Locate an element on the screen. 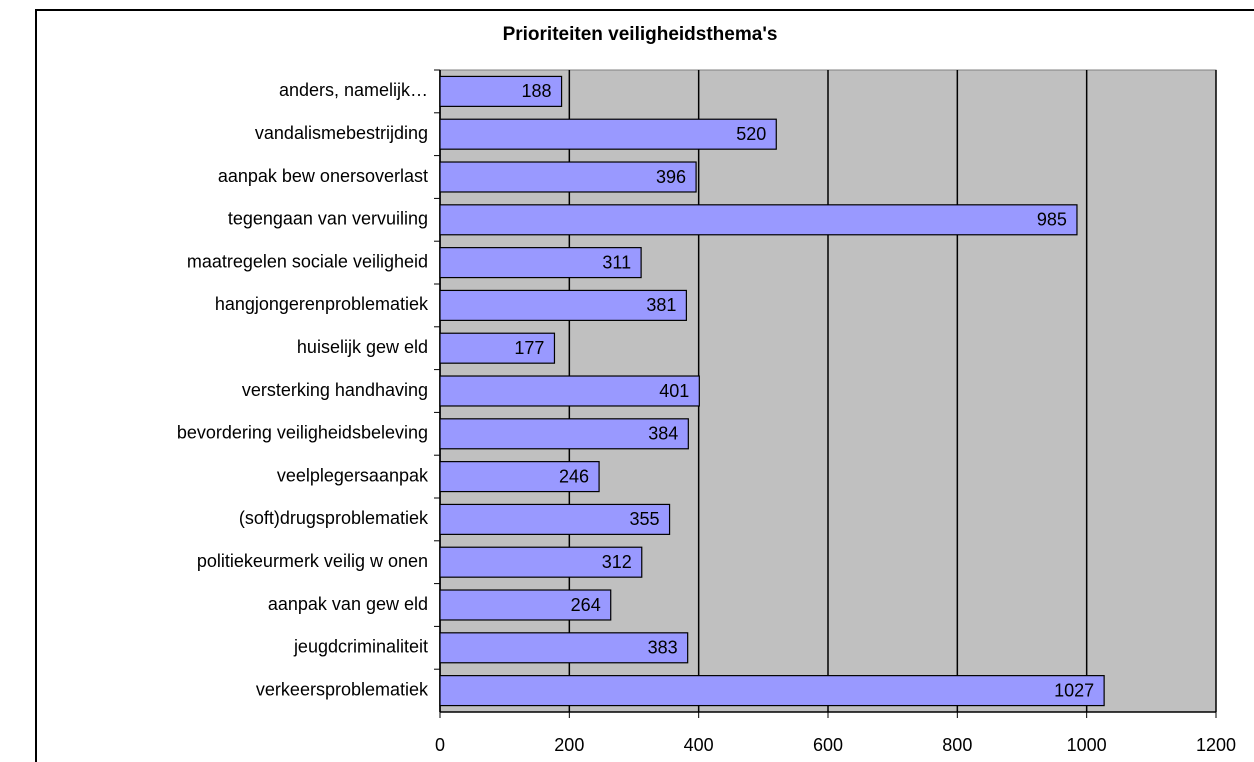 This screenshot has width=1254, height=762. value-label: 177 is located at coordinates (529, 348).